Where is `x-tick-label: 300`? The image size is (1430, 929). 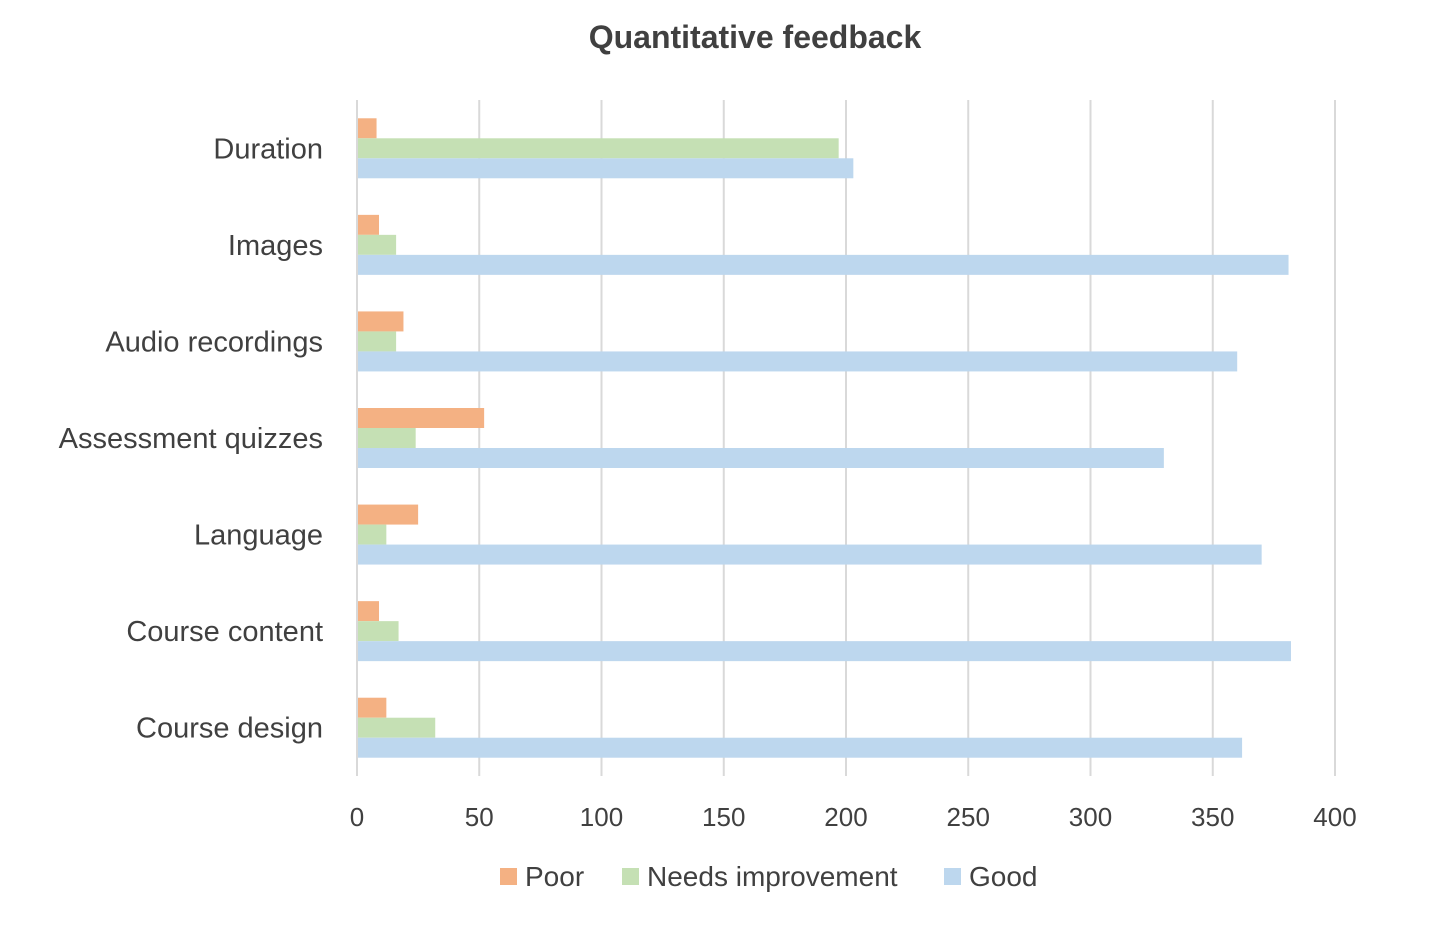
x-tick-label: 300 is located at coordinates (1090, 817).